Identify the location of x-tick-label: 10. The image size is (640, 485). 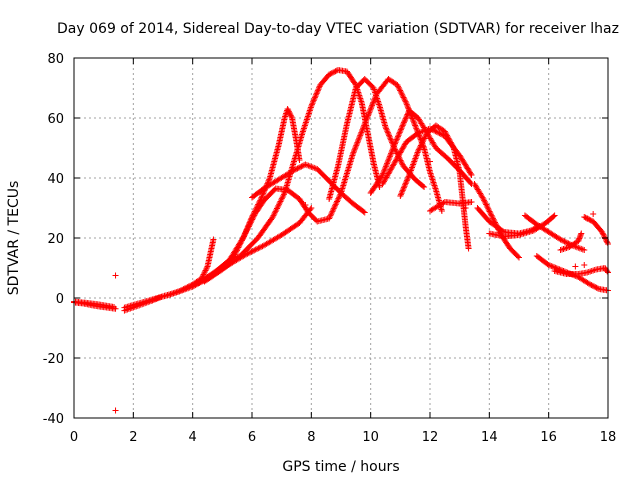
(370, 437).